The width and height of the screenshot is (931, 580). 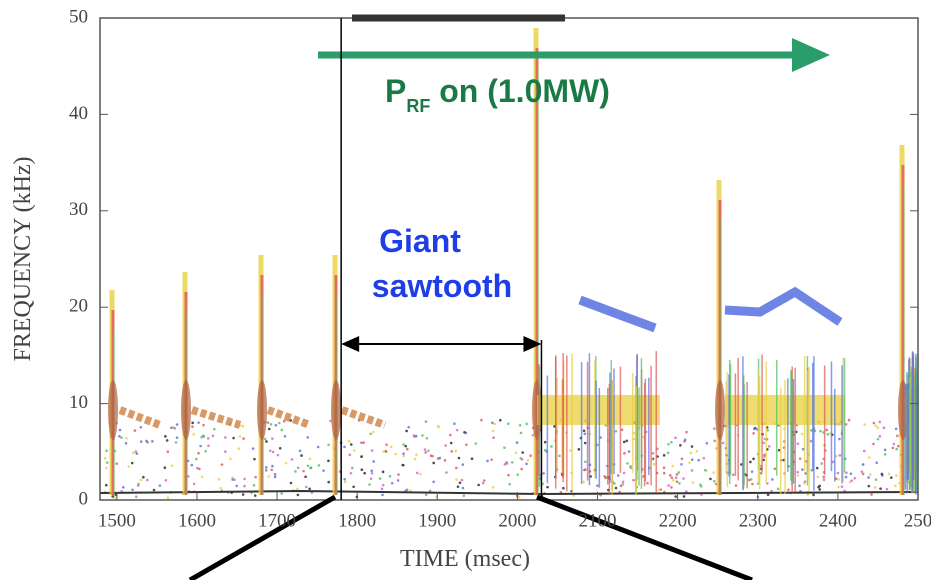 I want to click on y-tick-label: 30, so click(x=78, y=209).